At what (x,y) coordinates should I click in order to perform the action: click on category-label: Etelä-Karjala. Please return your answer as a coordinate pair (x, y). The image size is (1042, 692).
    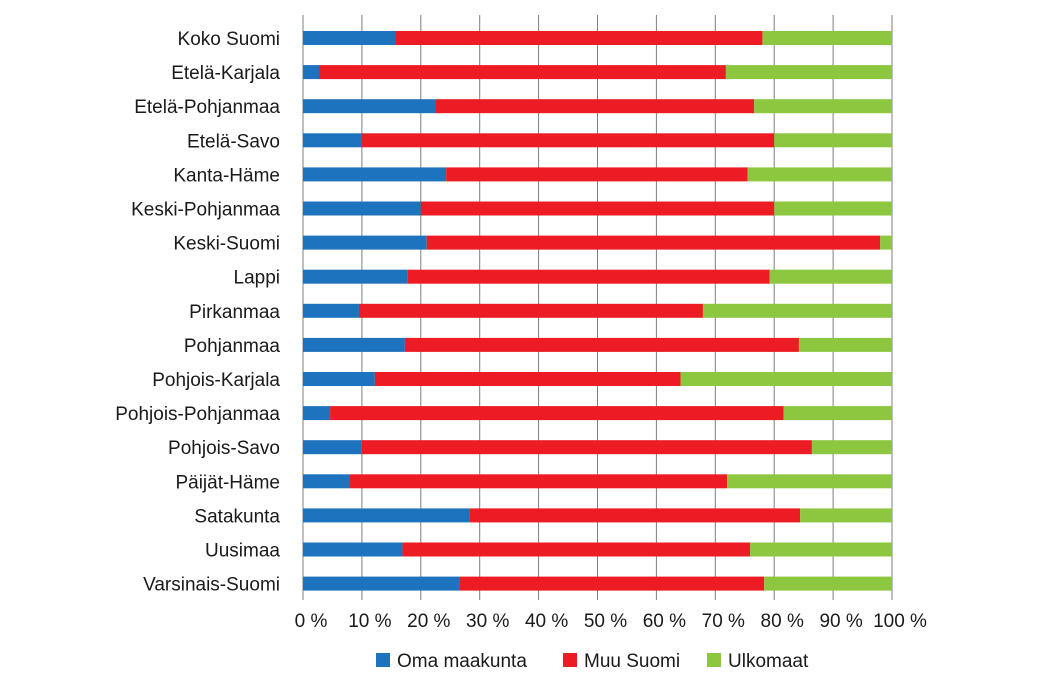
    Looking at the image, I should click on (225, 73).